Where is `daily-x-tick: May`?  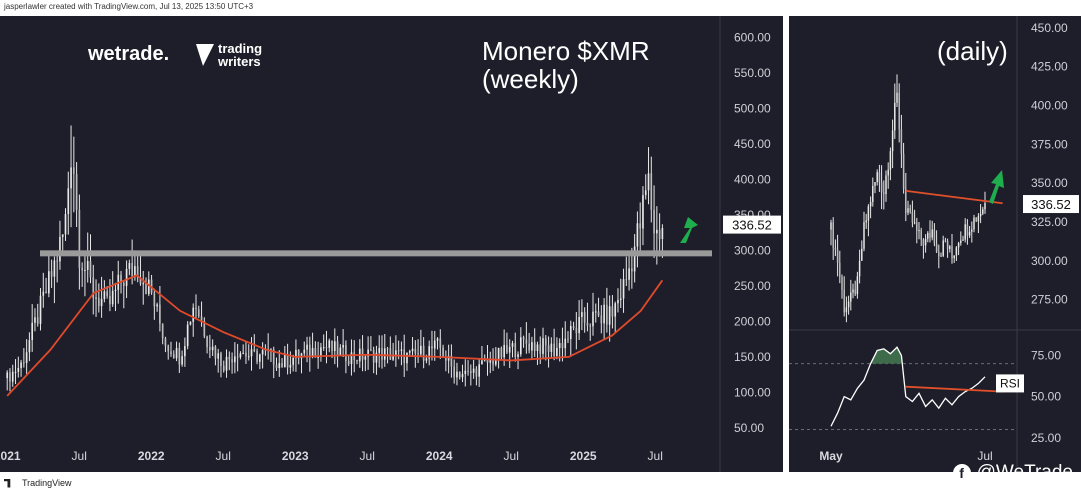 daily-x-tick: May is located at coordinates (831, 456).